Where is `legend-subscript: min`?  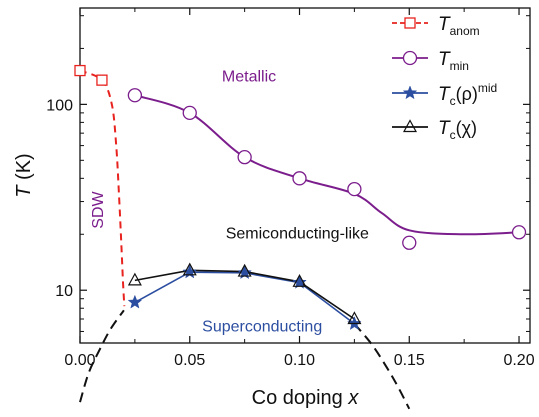 legend-subscript: min is located at coordinates (459, 66).